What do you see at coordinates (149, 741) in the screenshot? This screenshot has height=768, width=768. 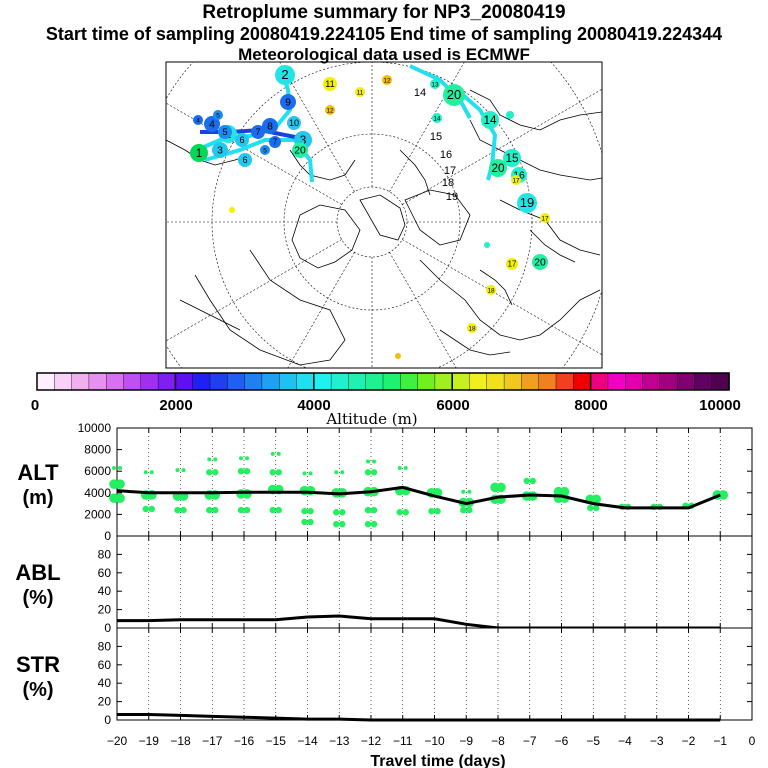 I see `x-tick-label: −19` at bounding box center [149, 741].